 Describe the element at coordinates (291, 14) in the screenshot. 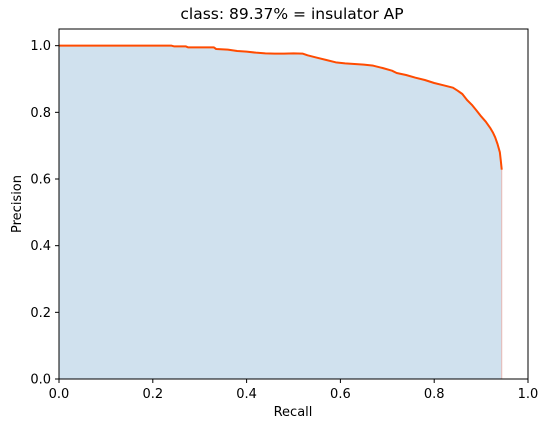

I see `chart-title: class: 89.37% = insulator AP` at that location.